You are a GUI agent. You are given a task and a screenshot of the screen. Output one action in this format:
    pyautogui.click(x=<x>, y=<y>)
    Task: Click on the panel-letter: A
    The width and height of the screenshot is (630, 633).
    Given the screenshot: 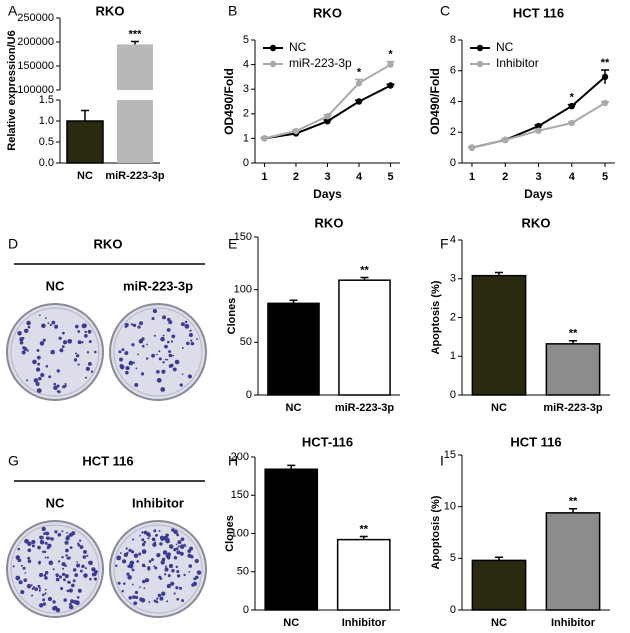 What is the action you would take?
    pyautogui.click(x=13, y=11)
    